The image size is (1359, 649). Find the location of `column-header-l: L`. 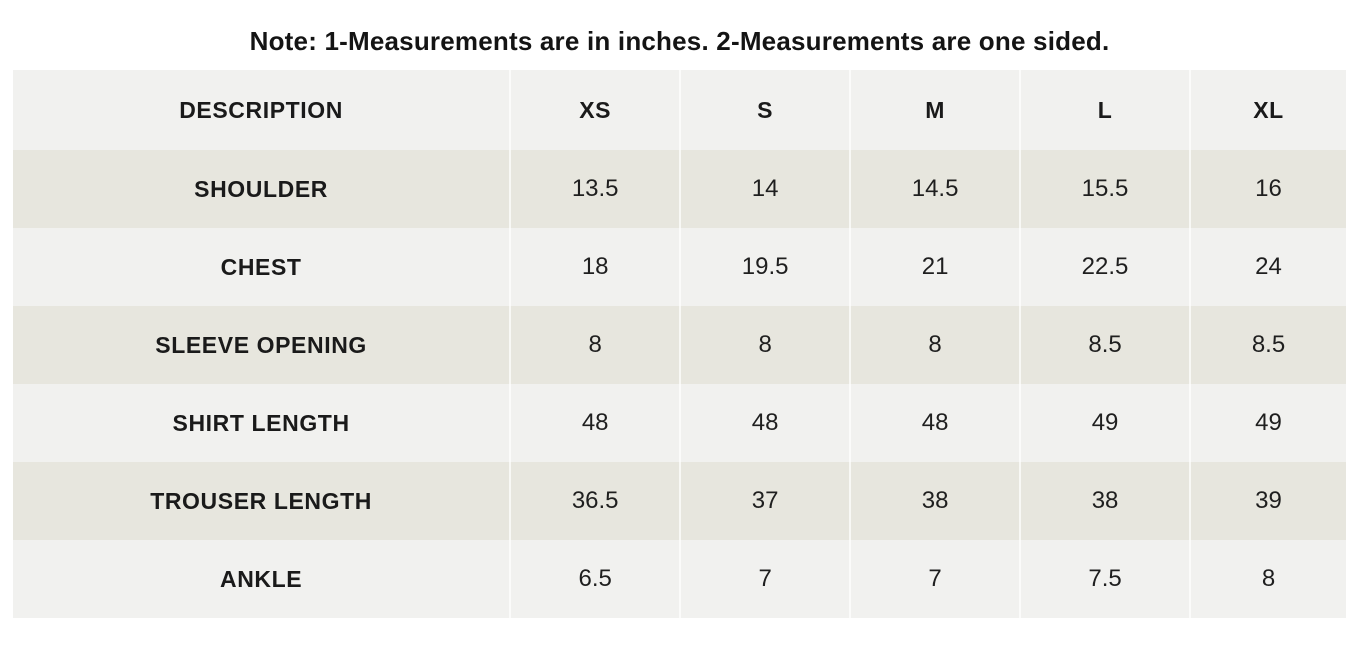

column-header-l: L is located at coordinates (1105, 110).